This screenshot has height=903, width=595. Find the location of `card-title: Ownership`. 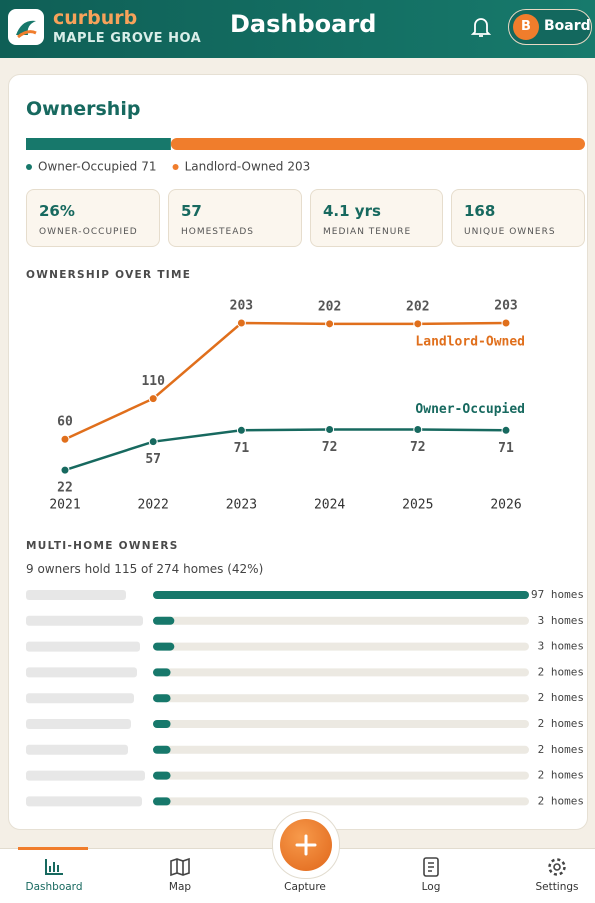

card-title: Ownership is located at coordinates (83, 109).